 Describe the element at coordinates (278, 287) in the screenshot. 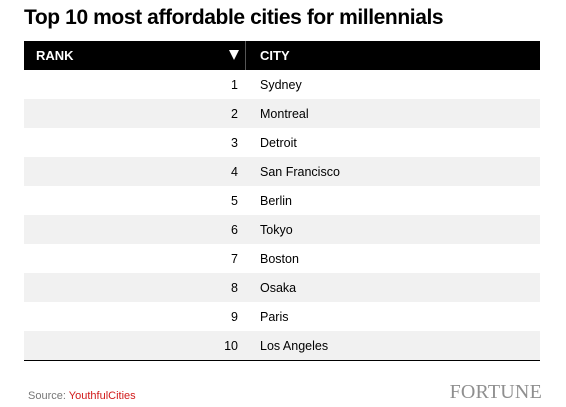

I see `city-cell: Osaka` at that location.